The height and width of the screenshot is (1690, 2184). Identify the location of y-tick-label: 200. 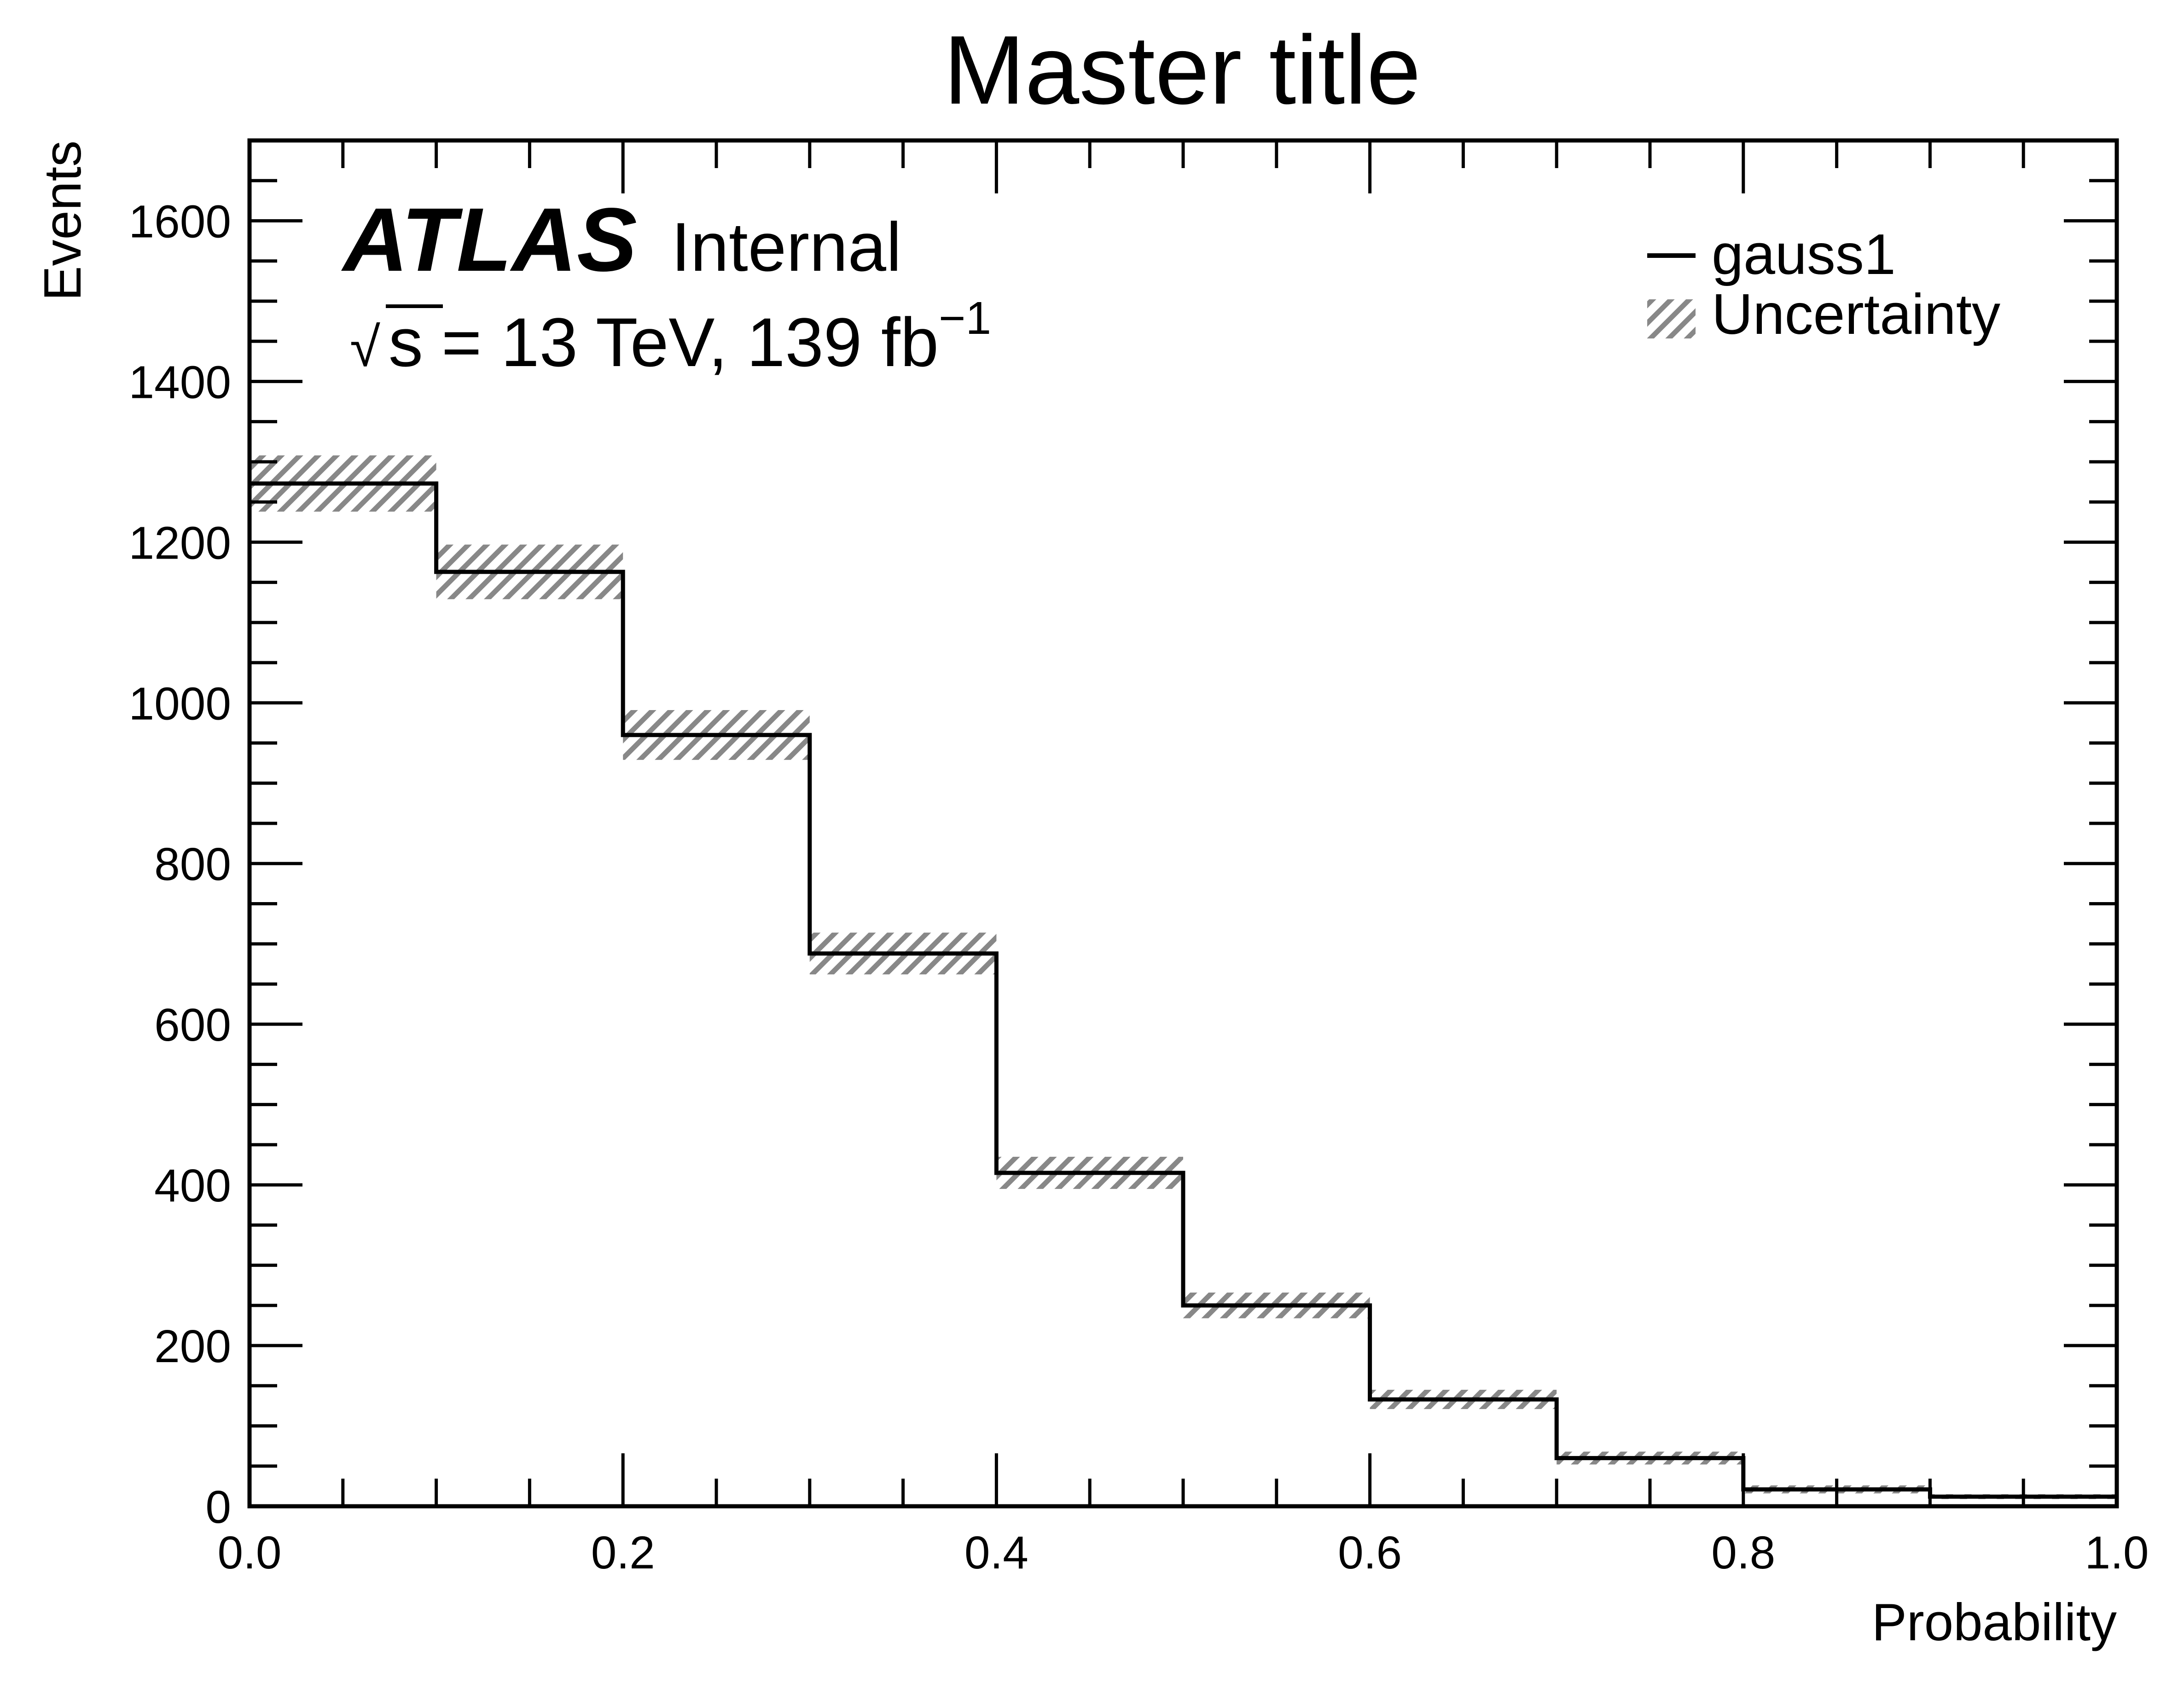
(192, 1347).